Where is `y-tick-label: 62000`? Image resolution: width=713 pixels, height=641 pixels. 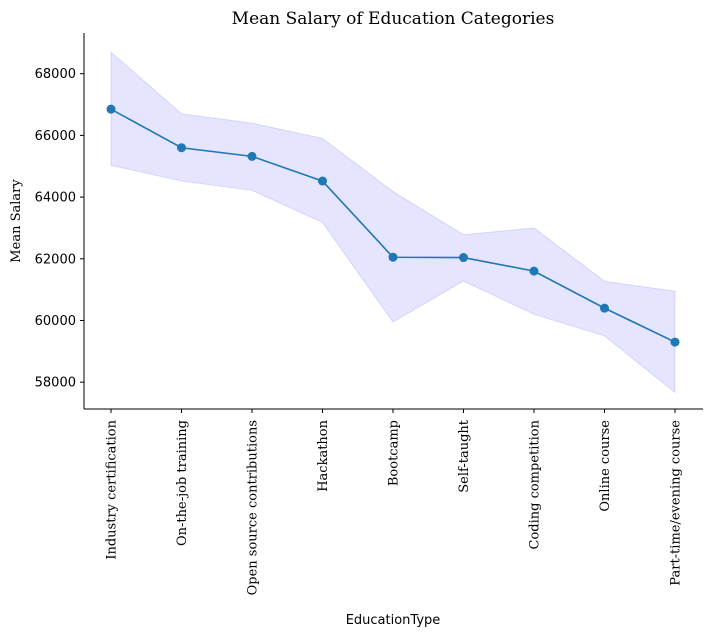 y-tick-label: 62000 is located at coordinates (55, 259).